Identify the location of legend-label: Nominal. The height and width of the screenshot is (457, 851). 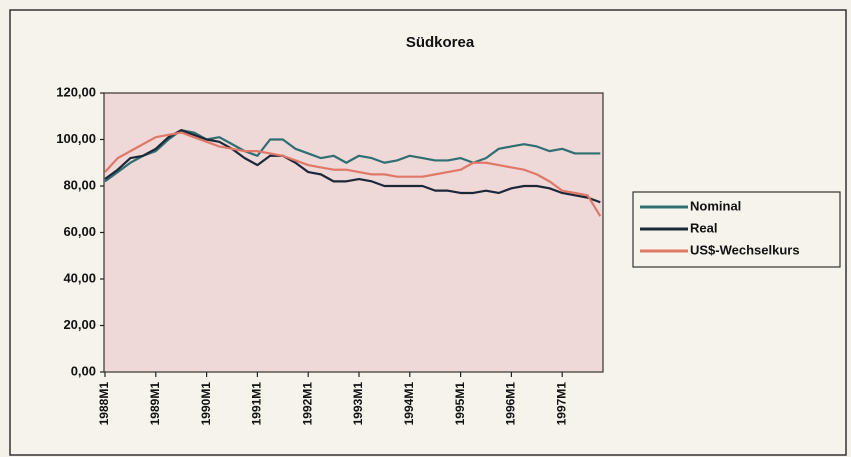
(715, 205).